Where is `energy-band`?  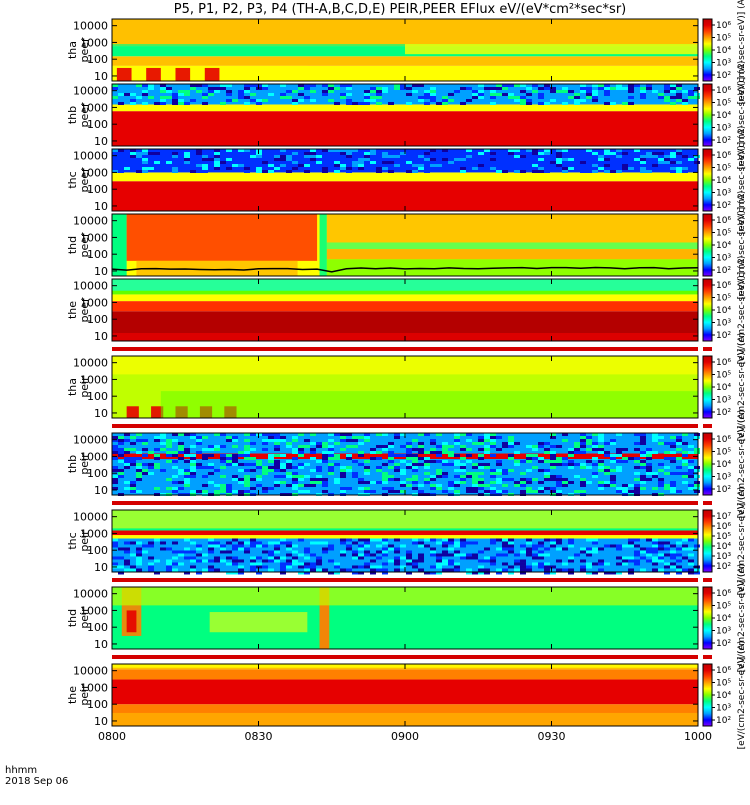 energy-band is located at coordinates (405, 108).